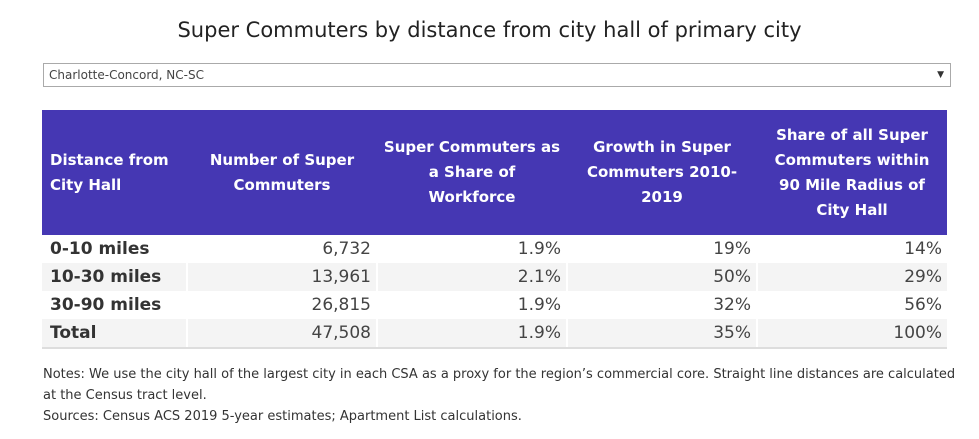 The image size is (979, 439). What do you see at coordinates (662, 172) in the screenshot?
I see `header-growth: Growth in Super Commuters 2010-2019` at bounding box center [662, 172].